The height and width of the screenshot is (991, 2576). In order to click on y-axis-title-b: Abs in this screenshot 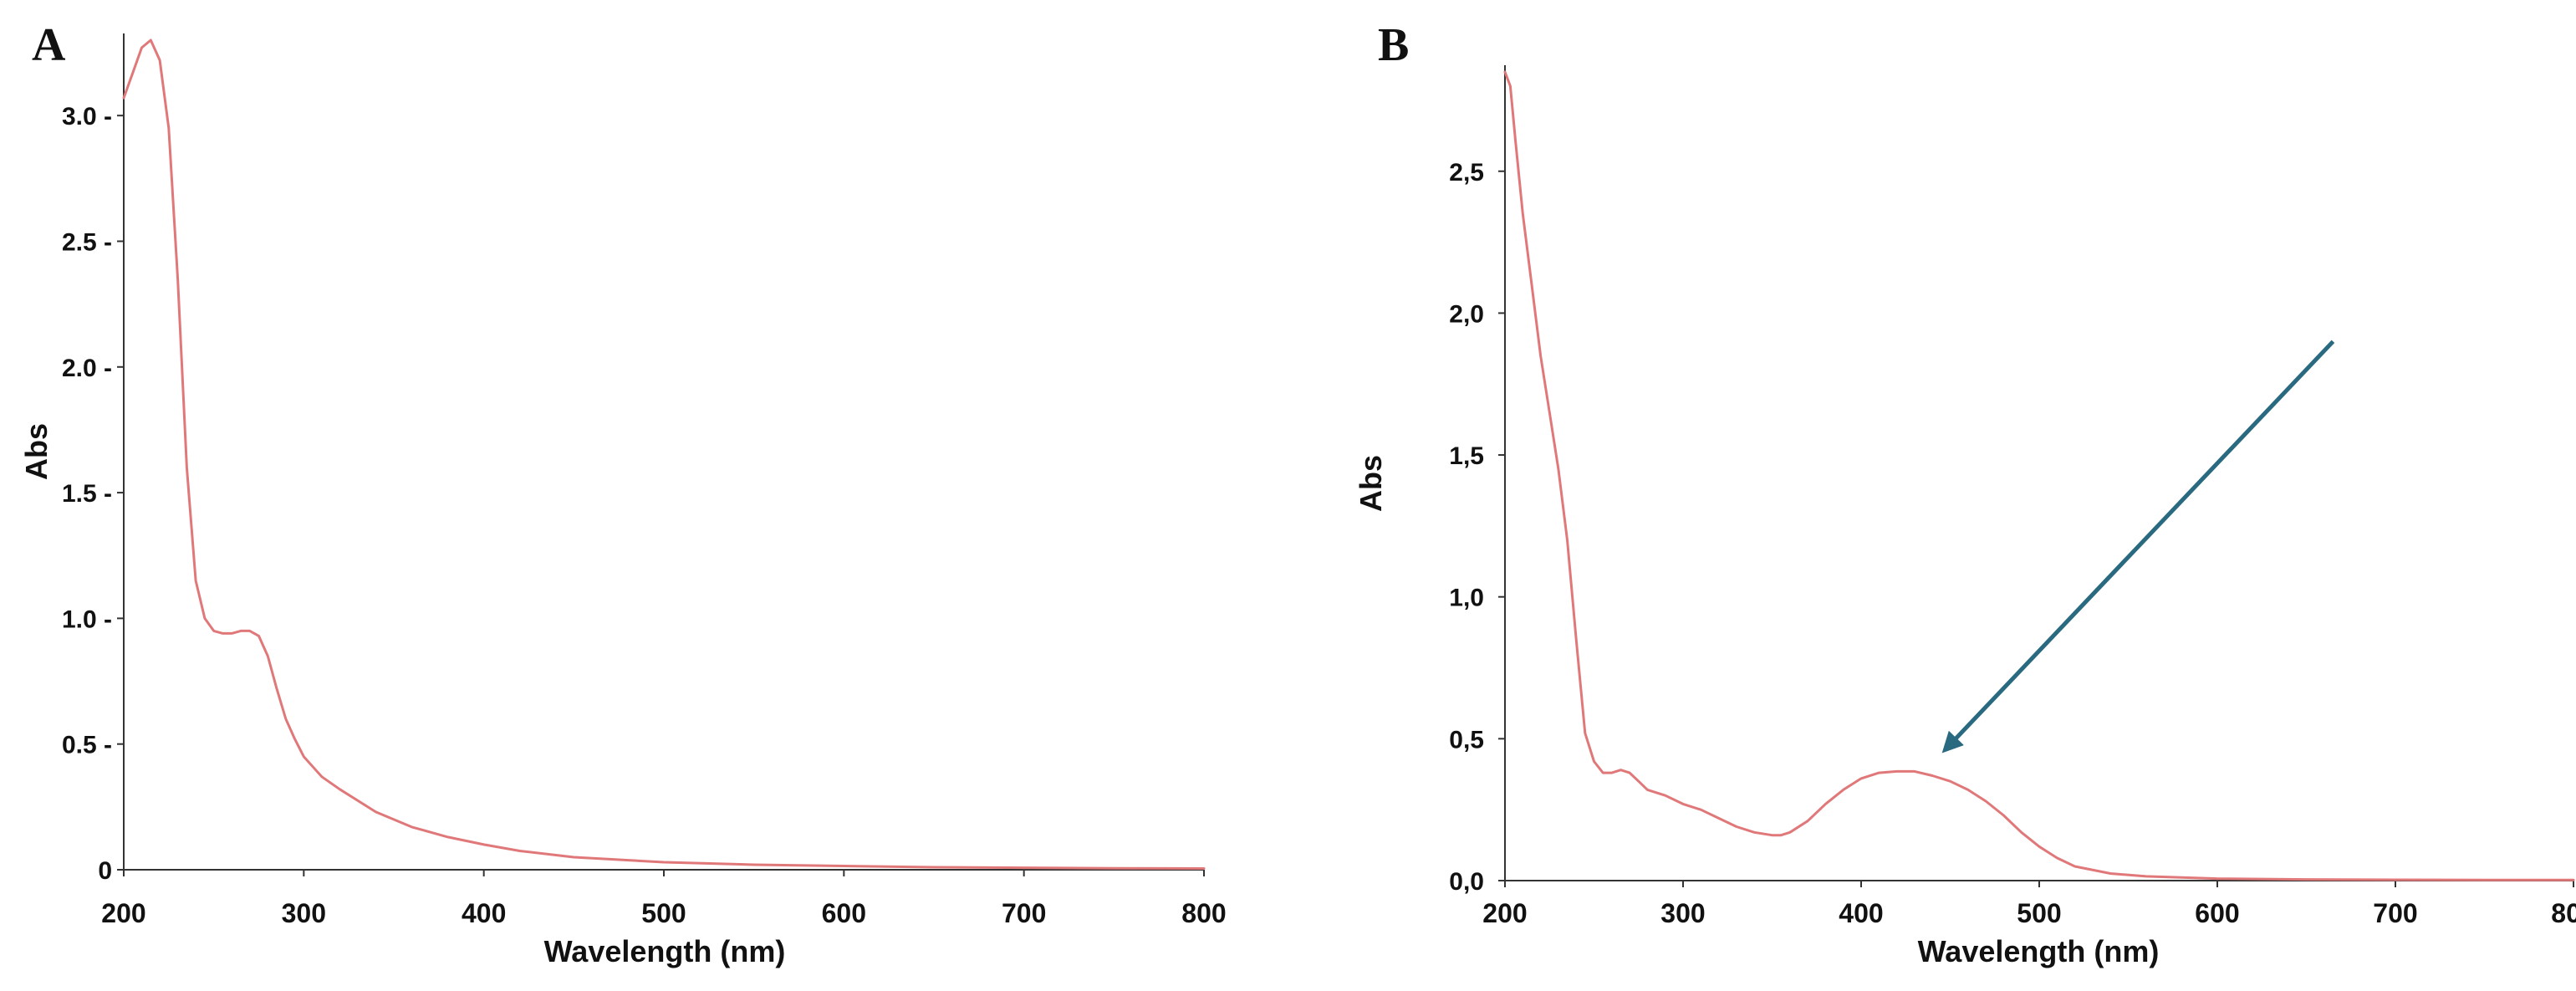, I will do `click(1371, 483)`.